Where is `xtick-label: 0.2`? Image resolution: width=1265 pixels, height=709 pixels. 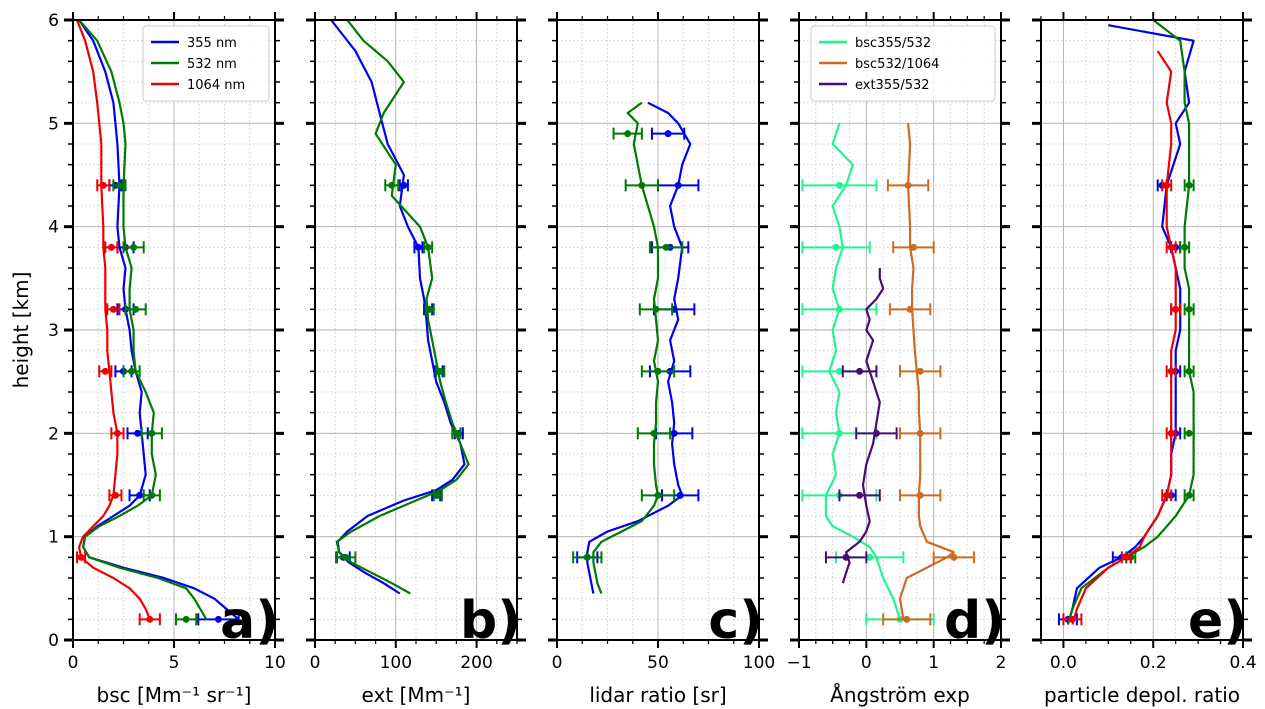 xtick-label: 0.2 is located at coordinates (1153, 663).